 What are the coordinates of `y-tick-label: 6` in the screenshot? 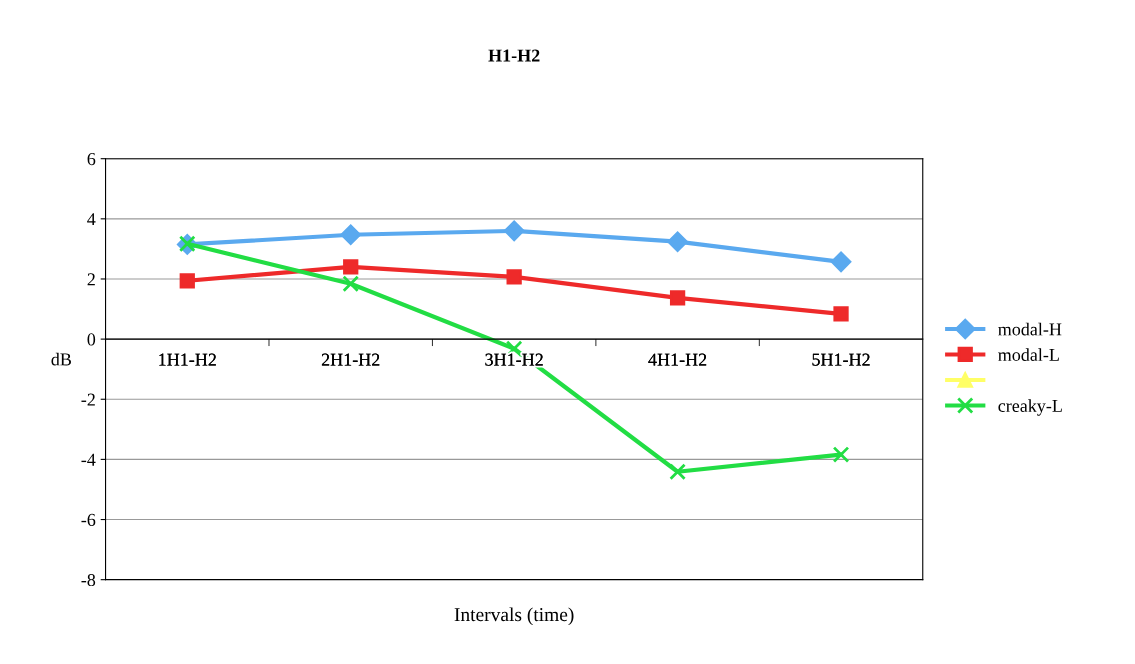 It's located at (91, 159).